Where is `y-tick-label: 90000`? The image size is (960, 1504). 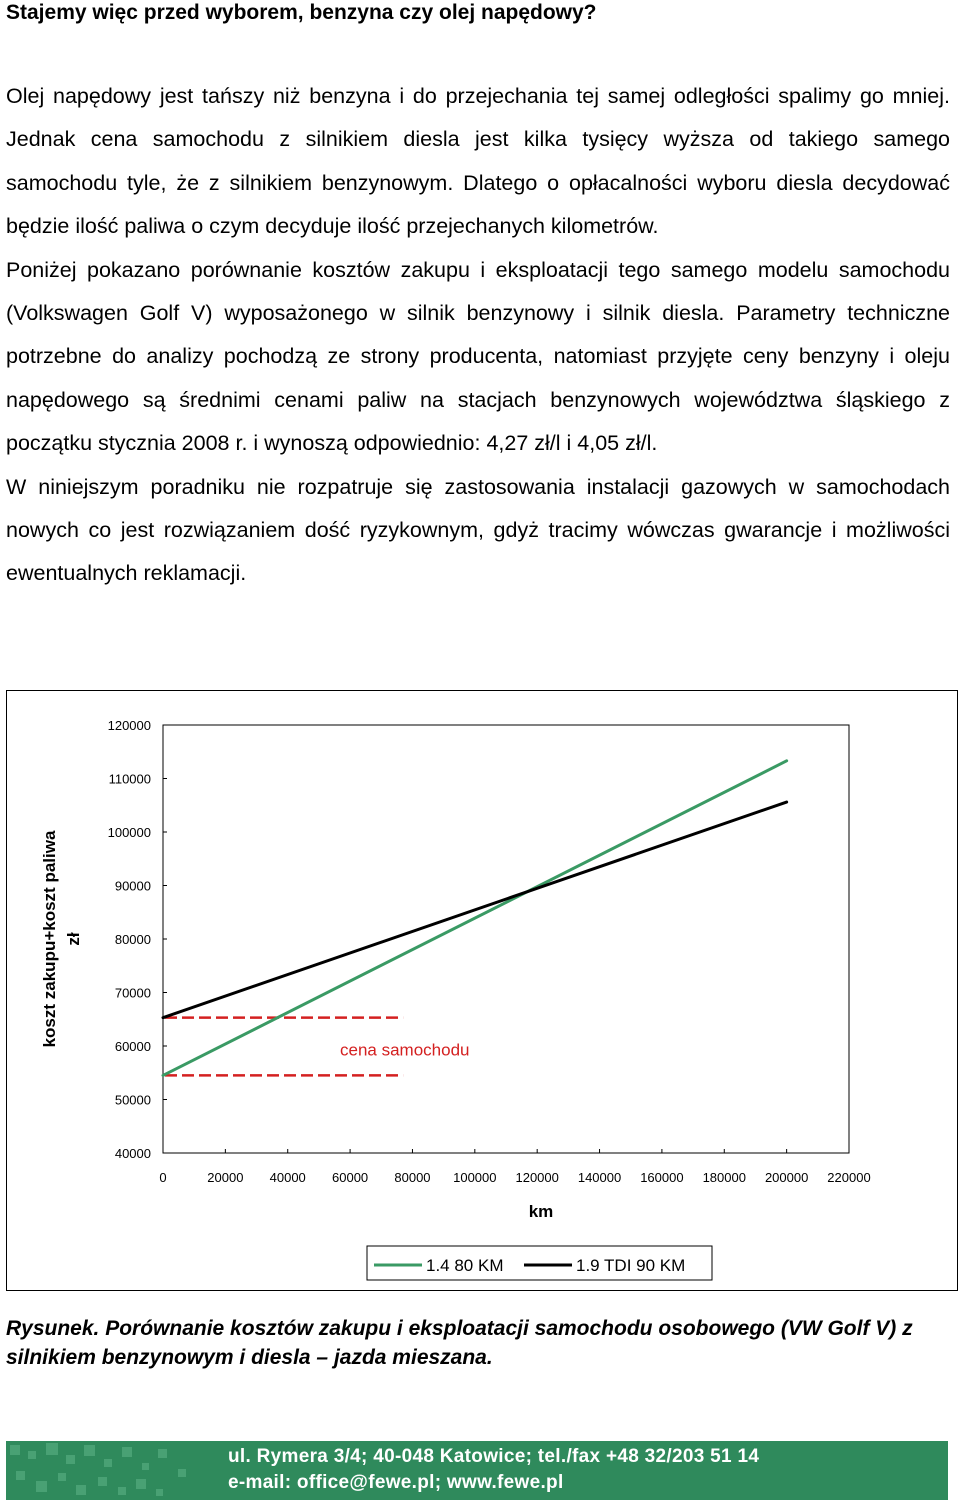 y-tick-label: 90000 is located at coordinates (133, 886).